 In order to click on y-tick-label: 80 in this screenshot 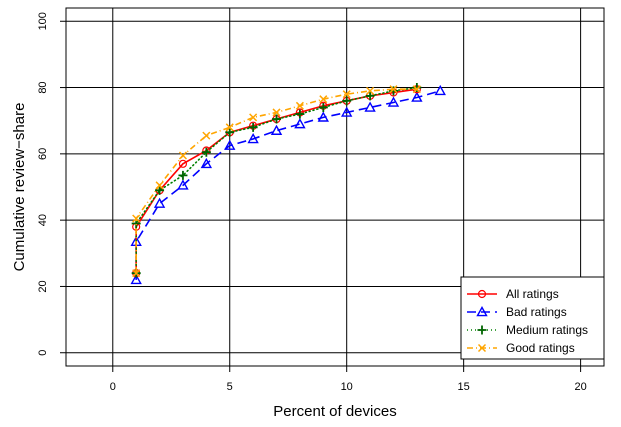, I will do `click(43, 87)`.